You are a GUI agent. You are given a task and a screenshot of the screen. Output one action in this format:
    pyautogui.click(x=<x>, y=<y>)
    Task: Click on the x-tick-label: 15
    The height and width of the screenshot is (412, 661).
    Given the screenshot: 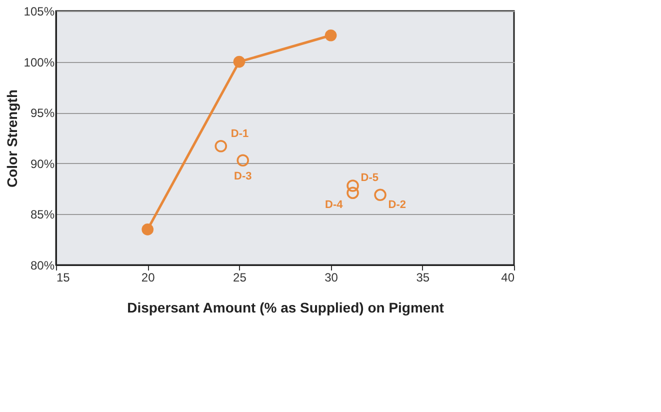 What is the action you would take?
    pyautogui.click(x=63, y=277)
    